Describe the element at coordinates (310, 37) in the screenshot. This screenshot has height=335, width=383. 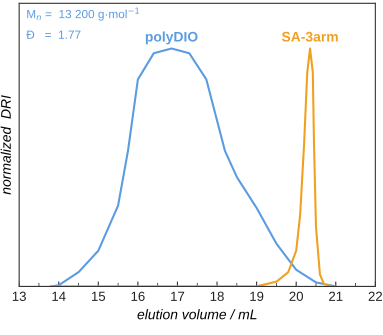
I see `series-label: SA-3arm` at that location.